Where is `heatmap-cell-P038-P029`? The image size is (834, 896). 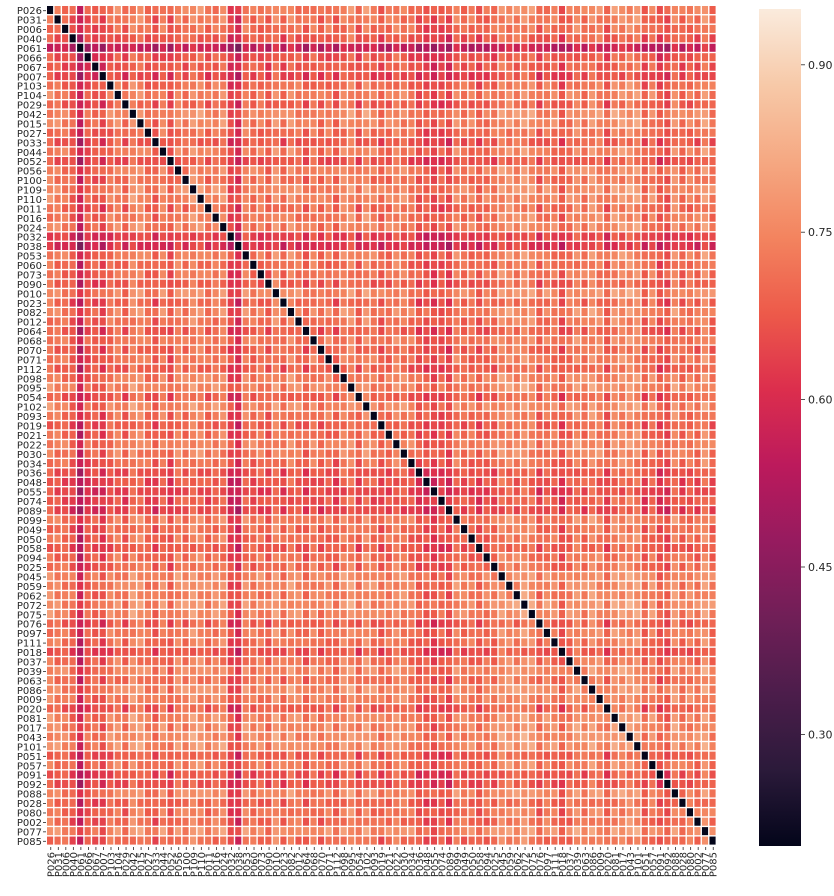
heatmap-cell-P038-P029 is located at coordinates (125, 245).